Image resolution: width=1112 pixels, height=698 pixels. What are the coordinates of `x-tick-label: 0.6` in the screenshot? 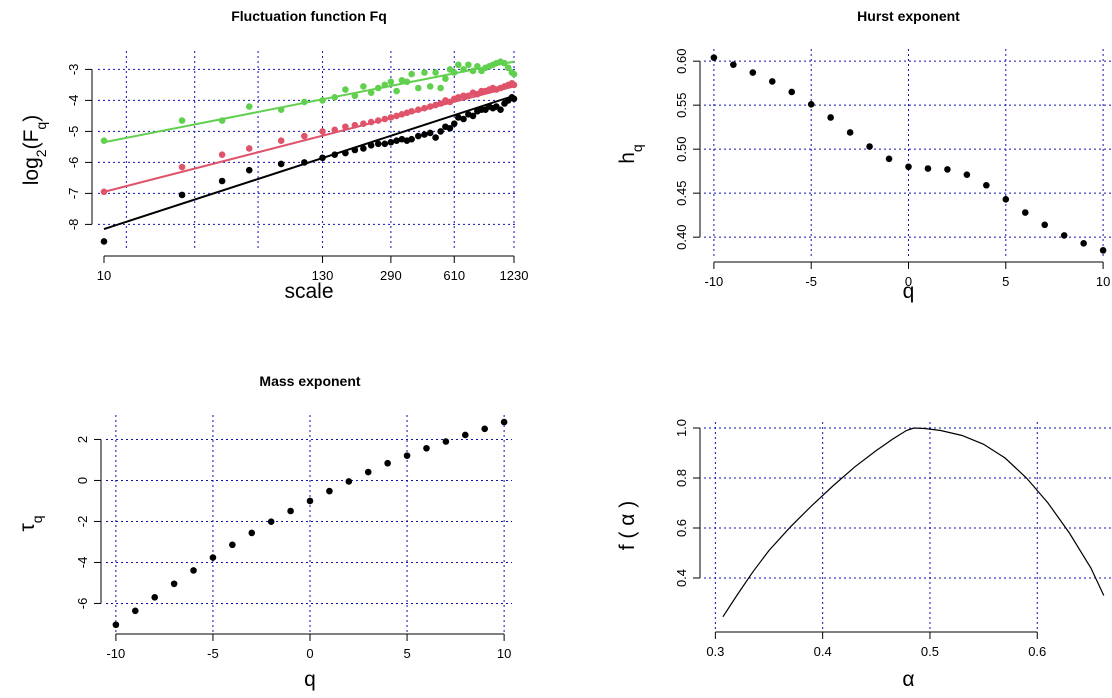 It's located at (1037, 651).